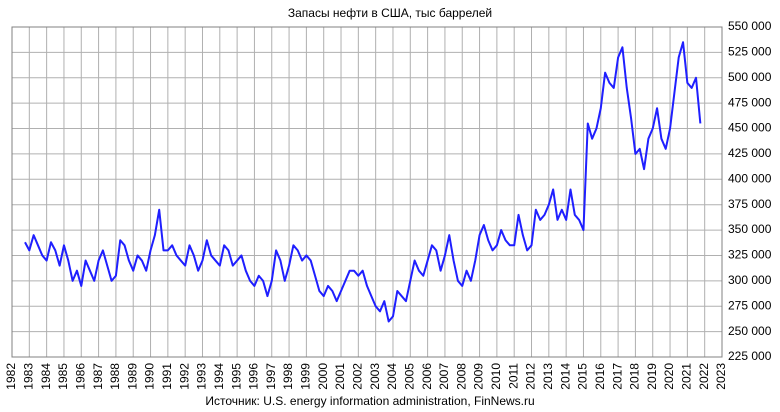 The width and height of the screenshot is (780, 412). I want to click on x-tick-label: 2003, so click(375, 376).